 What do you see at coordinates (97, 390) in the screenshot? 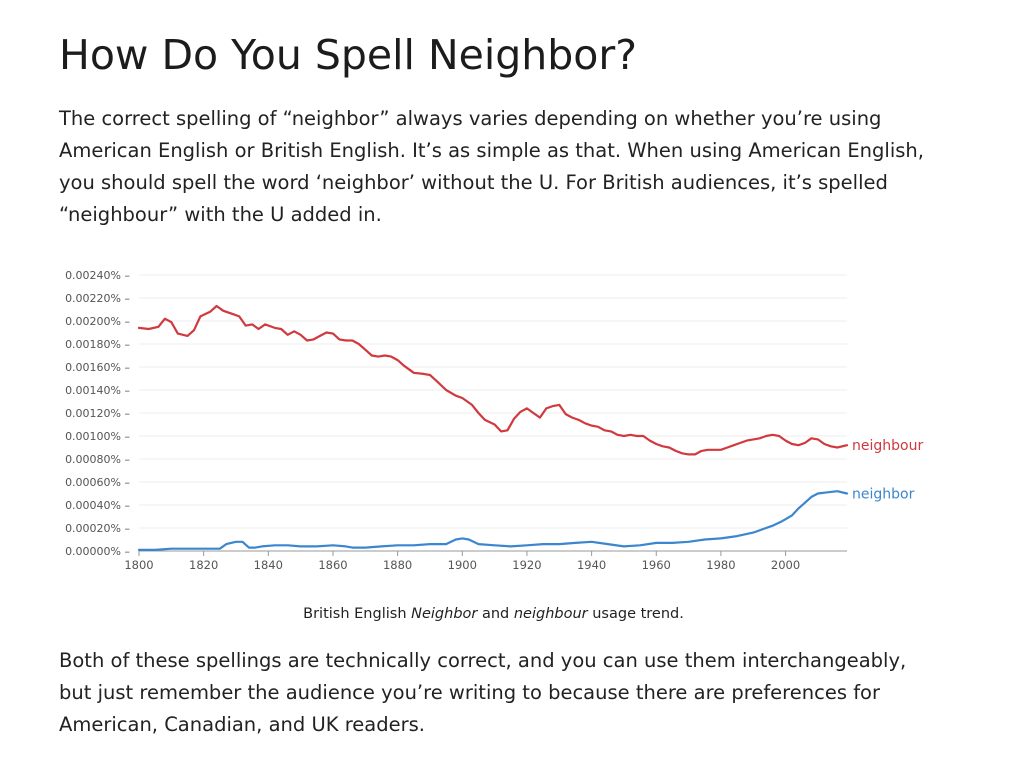
I see `y-tick-label: 0.00140% –` at bounding box center [97, 390].